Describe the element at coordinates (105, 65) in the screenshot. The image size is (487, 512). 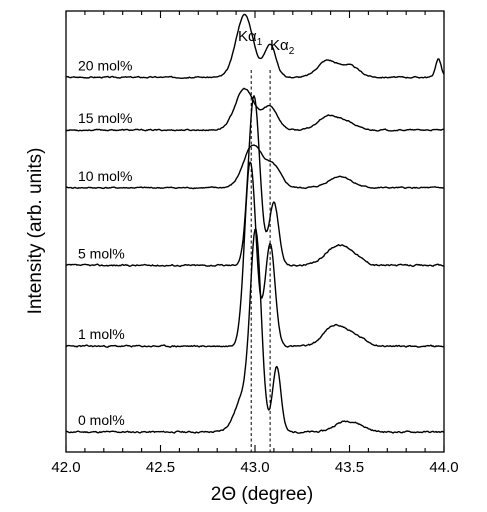
I see `series-label: 20 mol%` at that location.